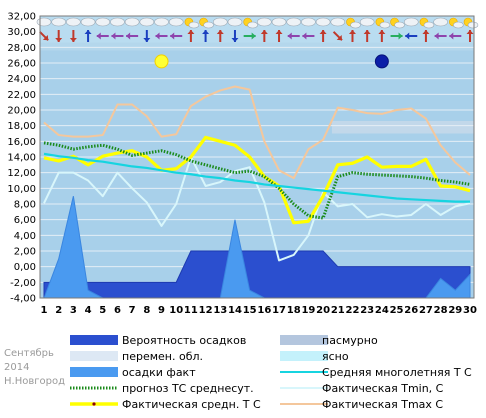 This screenshot has height=418, width=486. What do you see at coordinates (176, 310) in the screenshot?
I see `x-tick-label: 10` at bounding box center [176, 310].